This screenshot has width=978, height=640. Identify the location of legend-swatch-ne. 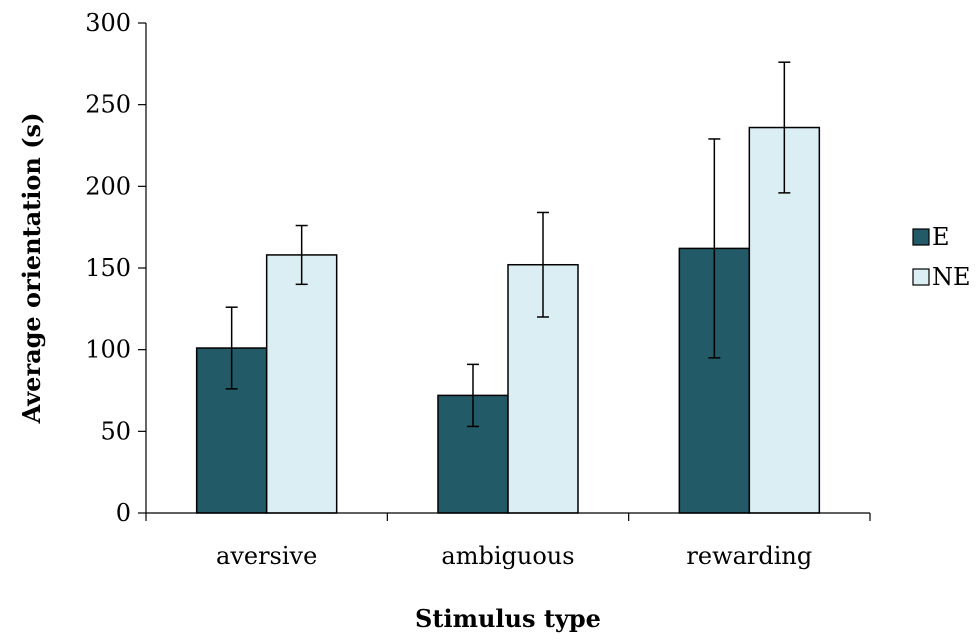
(921, 277).